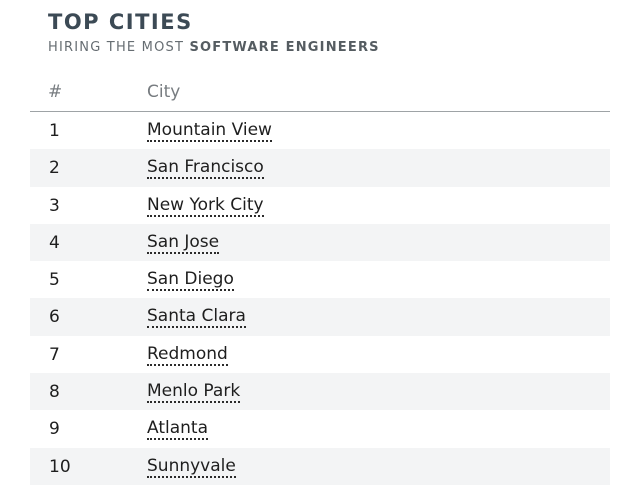 The height and width of the screenshot is (502, 640). I want to click on rank-cell: 5, so click(54, 280).